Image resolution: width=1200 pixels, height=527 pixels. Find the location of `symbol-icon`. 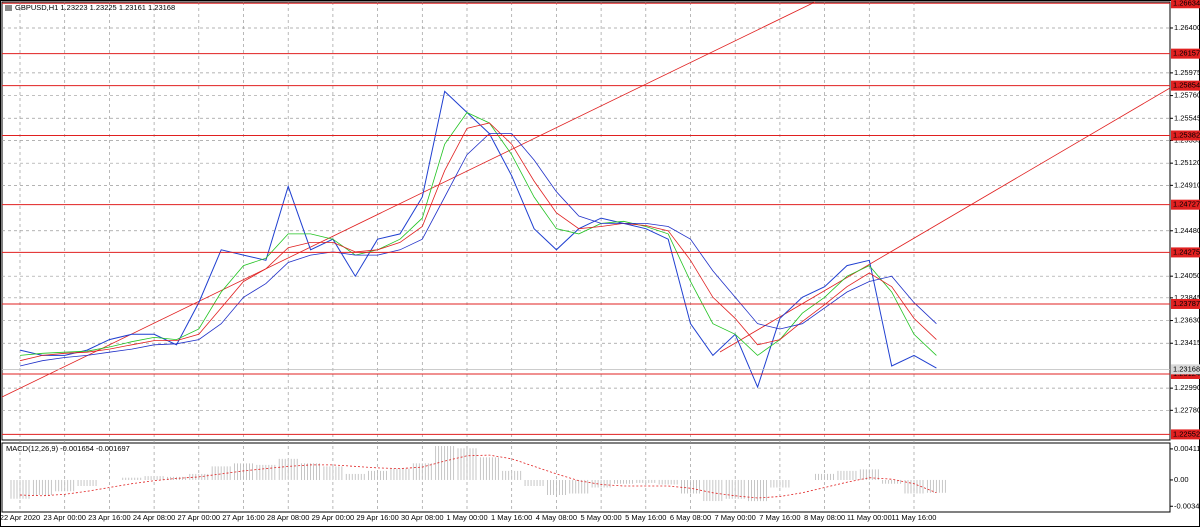

symbol-icon is located at coordinates (8, 8).